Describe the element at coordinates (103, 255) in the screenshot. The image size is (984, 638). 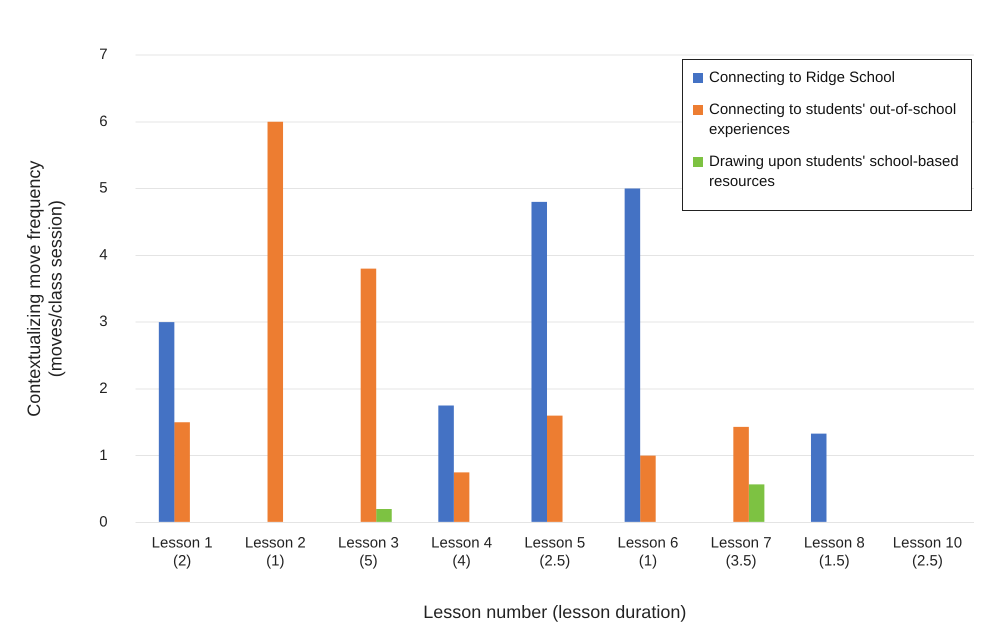
I see `y-tick-label: 4` at that location.